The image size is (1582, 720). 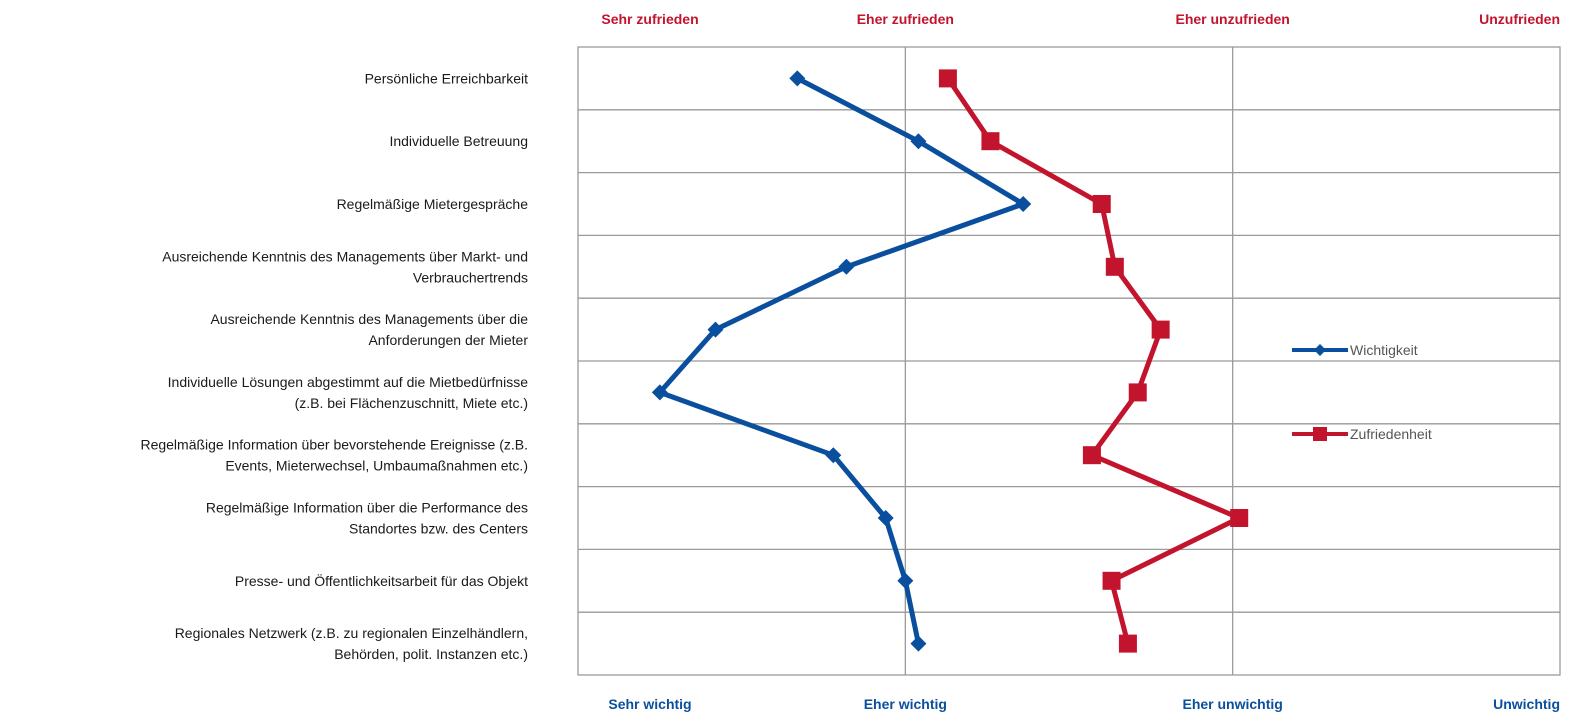 What do you see at coordinates (649, 704) in the screenshot?
I see `bottom-scale-label-0: Sehr wichtig` at bounding box center [649, 704].